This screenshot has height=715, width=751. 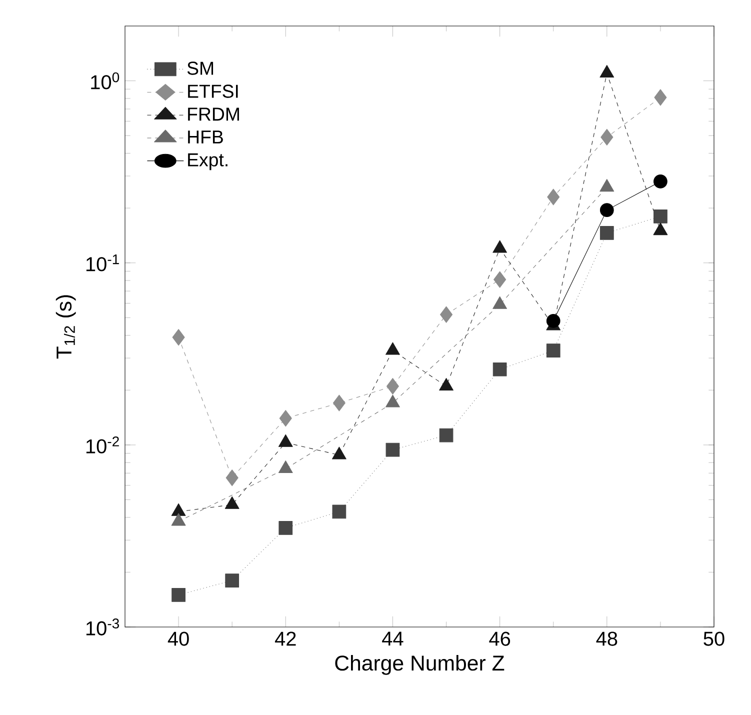 What do you see at coordinates (66, 327) in the screenshot?
I see `y-axis-title: T$_{1/2}$ (s)` at bounding box center [66, 327].